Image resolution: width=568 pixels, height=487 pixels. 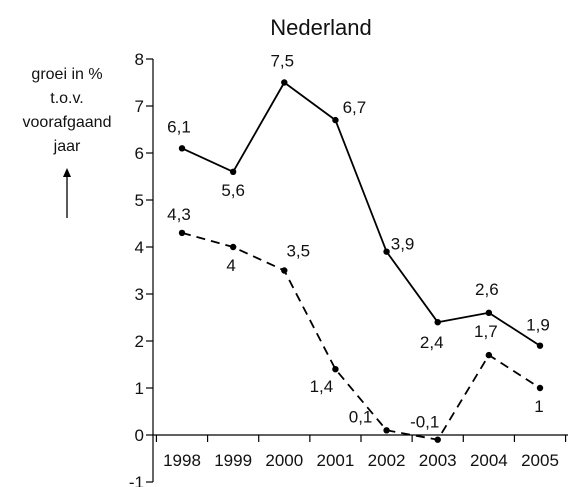 I want to click on data-label: 2,4, so click(x=432, y=342).